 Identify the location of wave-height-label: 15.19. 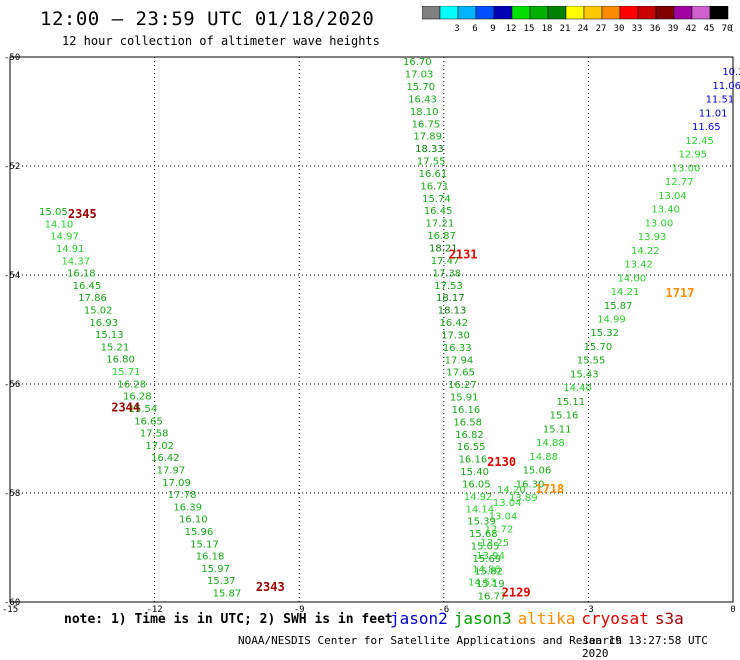
(490, 584).